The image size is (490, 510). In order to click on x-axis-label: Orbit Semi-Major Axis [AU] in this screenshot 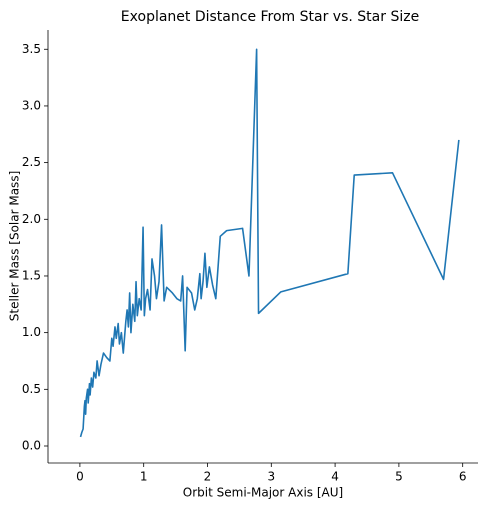, I will do `click(263, 493)`.